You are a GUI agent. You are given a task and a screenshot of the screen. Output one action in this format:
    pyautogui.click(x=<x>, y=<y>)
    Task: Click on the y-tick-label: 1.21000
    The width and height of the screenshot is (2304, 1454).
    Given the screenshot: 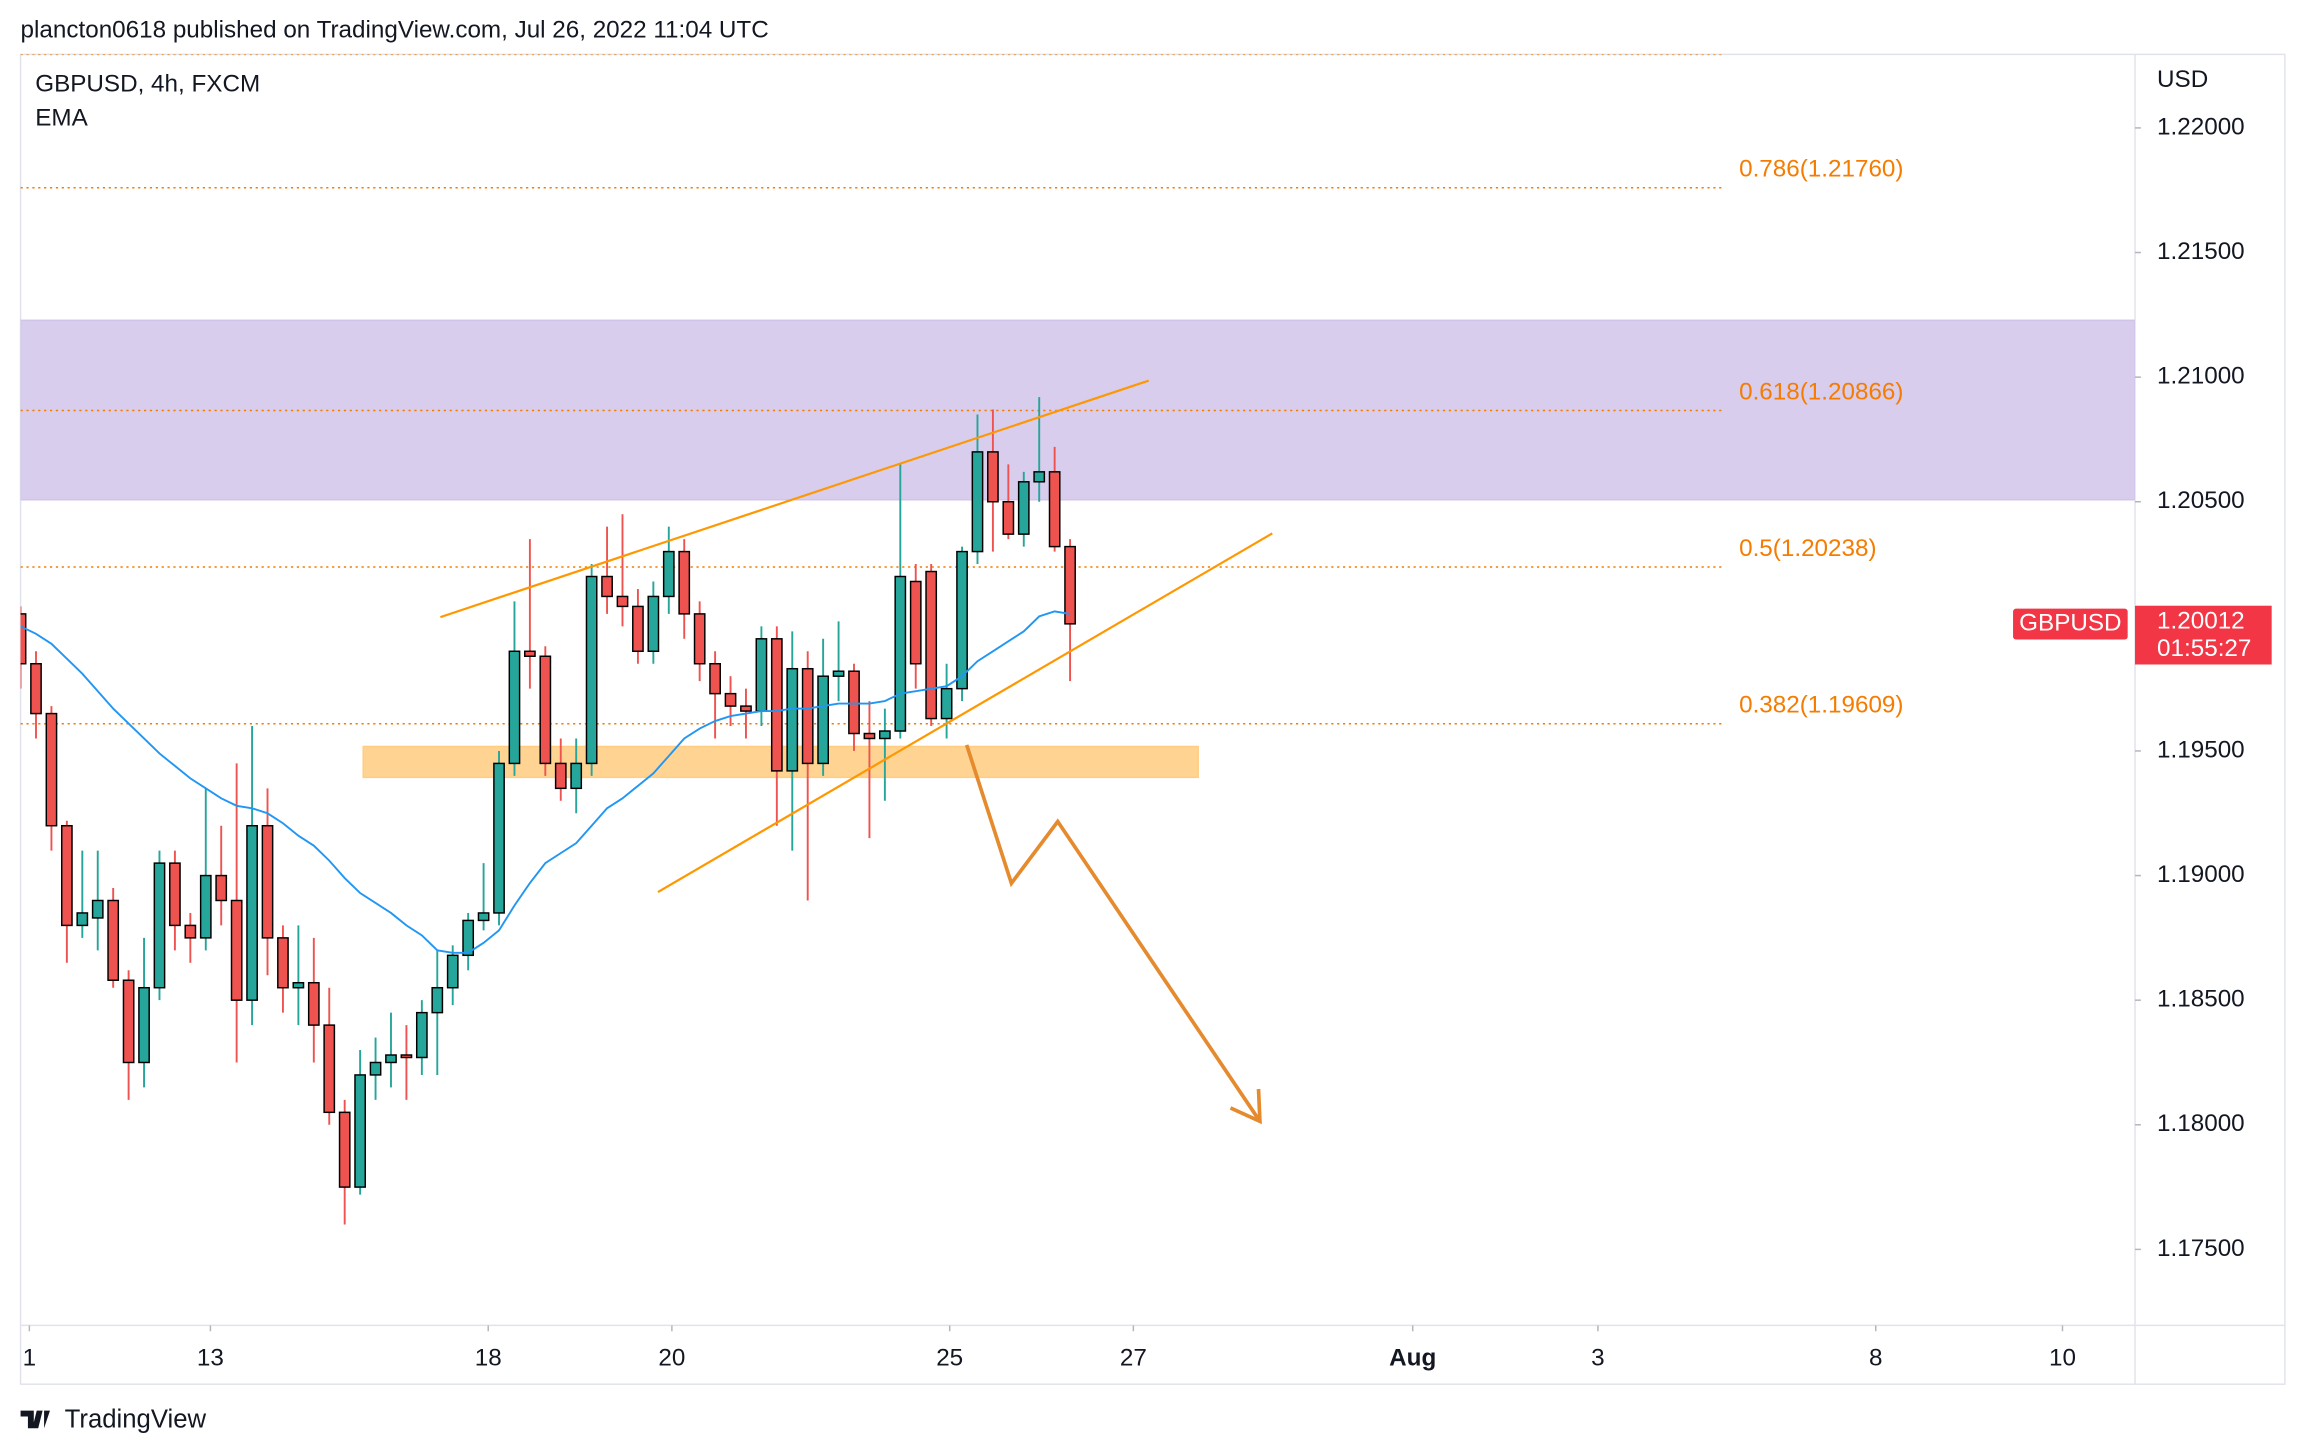 What is the action you would take?
    pyautogui.click(x=2201, y=376)
    